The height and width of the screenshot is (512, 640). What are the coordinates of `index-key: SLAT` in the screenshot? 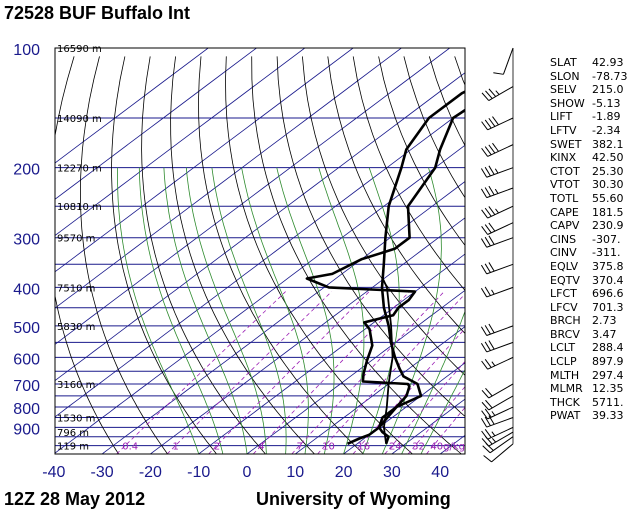 It's located at (563, 62).